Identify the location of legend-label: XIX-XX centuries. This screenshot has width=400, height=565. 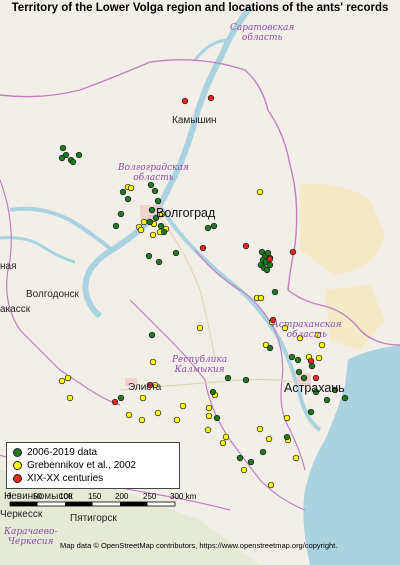
(65, 478).